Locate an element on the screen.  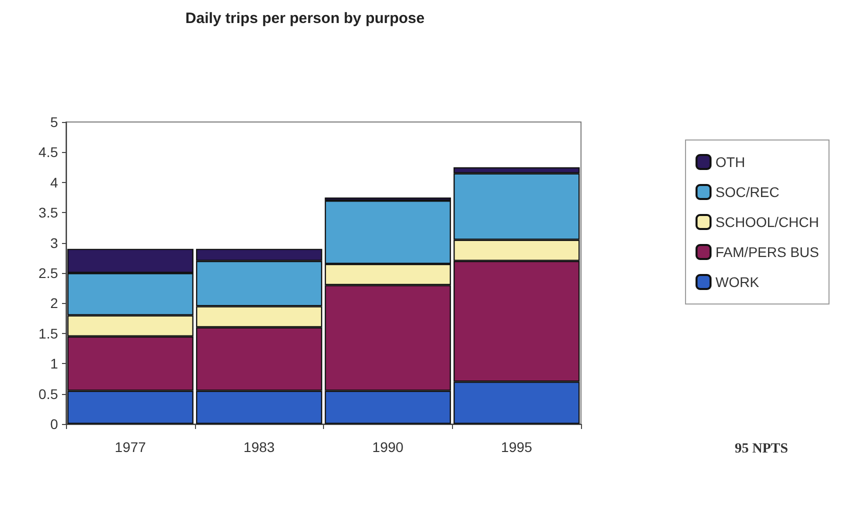
x-tick-label: 1990 is located at coordinates (388, 447).